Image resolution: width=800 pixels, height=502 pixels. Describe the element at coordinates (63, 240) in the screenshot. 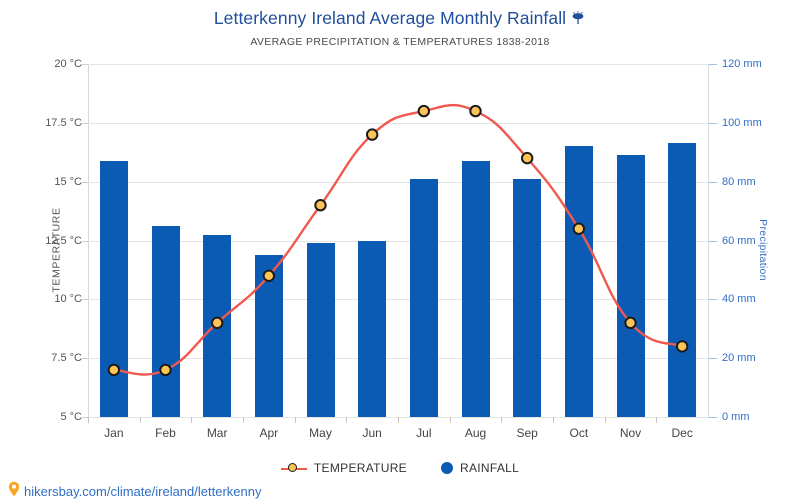

I see `left-axis-tick-label: 12.5 °C` at that location.